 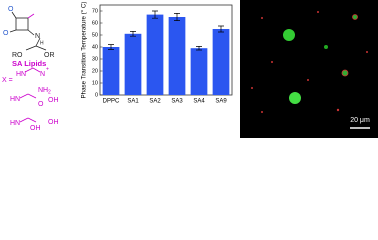 I want to click on y-tick-label: 60, so click(x=95, y=23).